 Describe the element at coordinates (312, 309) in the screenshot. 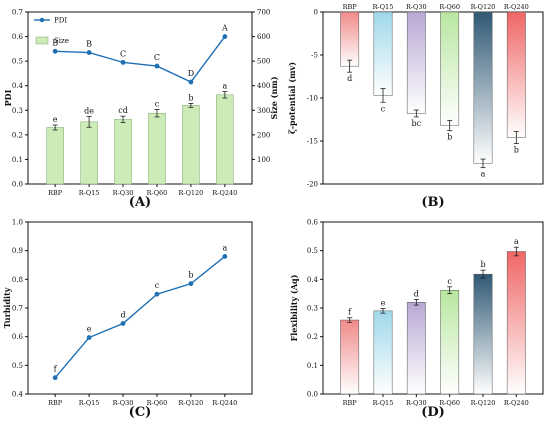

I see `panel-d-y-tick-label: 0.3` at that location.